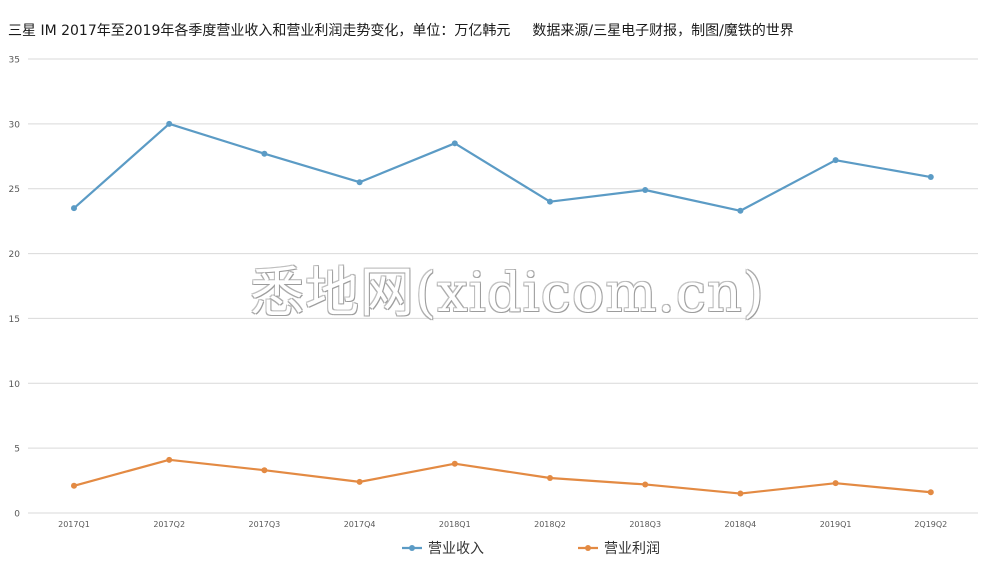 Image resolution: width=1000 pixels, height=570 pixels. What do you see at coordinates (502, 167) in the screenshot?
I see `series-line-revenue` at bounding box center [502, 167].